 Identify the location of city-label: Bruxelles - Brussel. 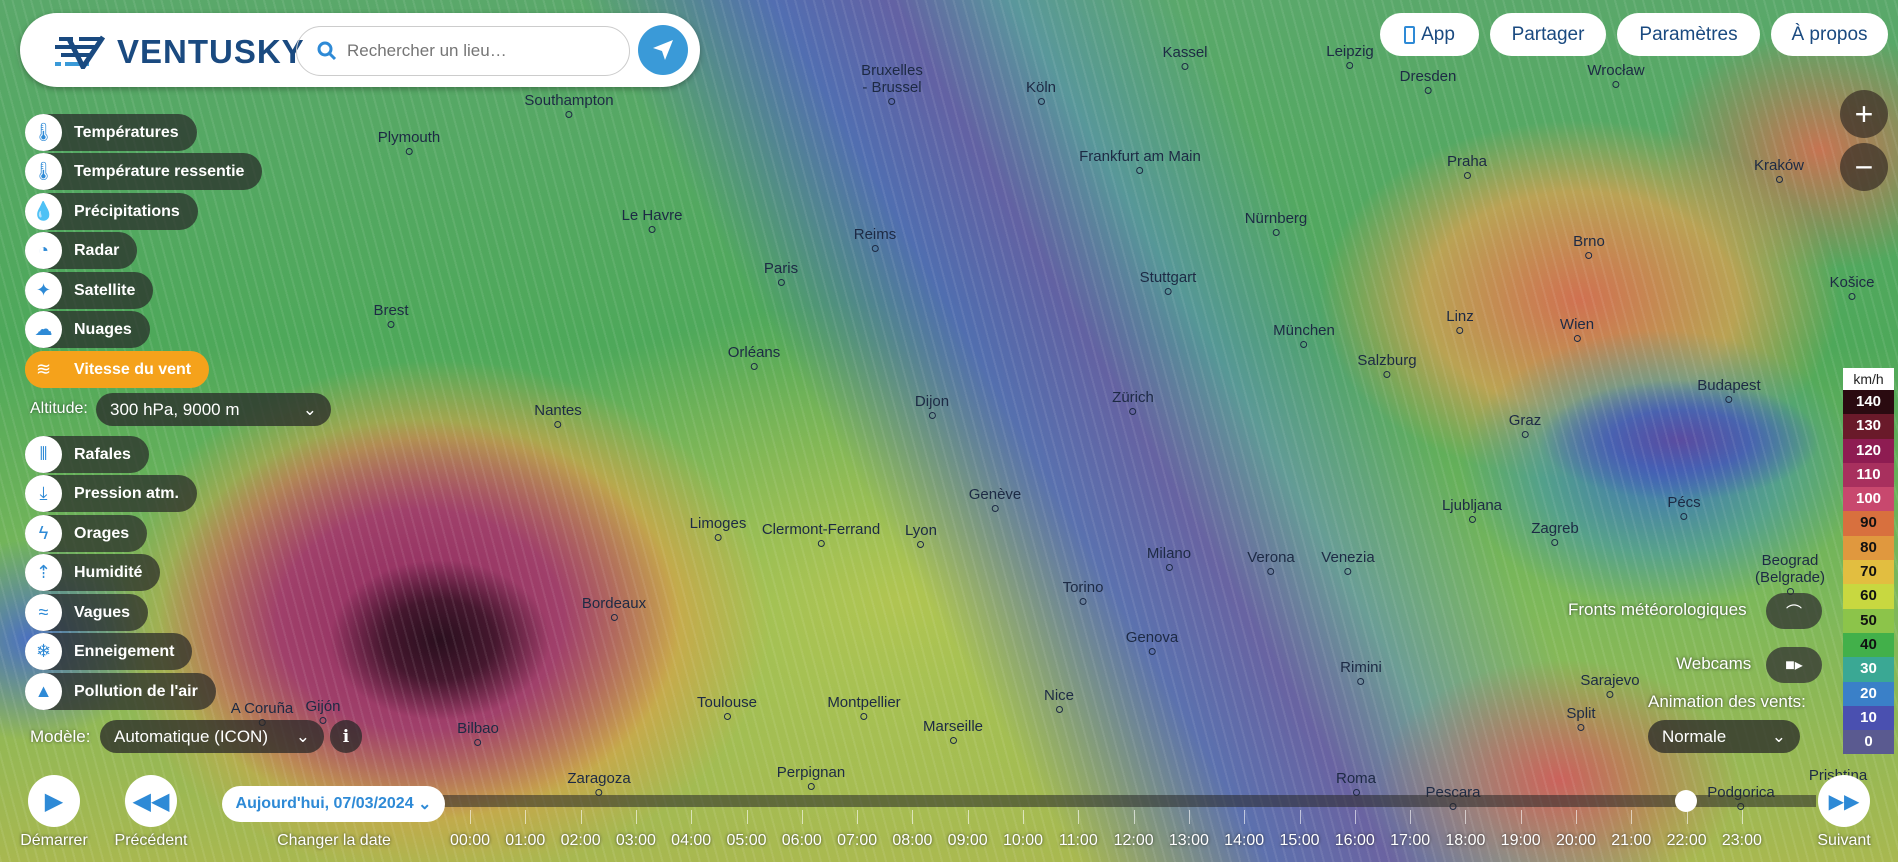
(892, 83).